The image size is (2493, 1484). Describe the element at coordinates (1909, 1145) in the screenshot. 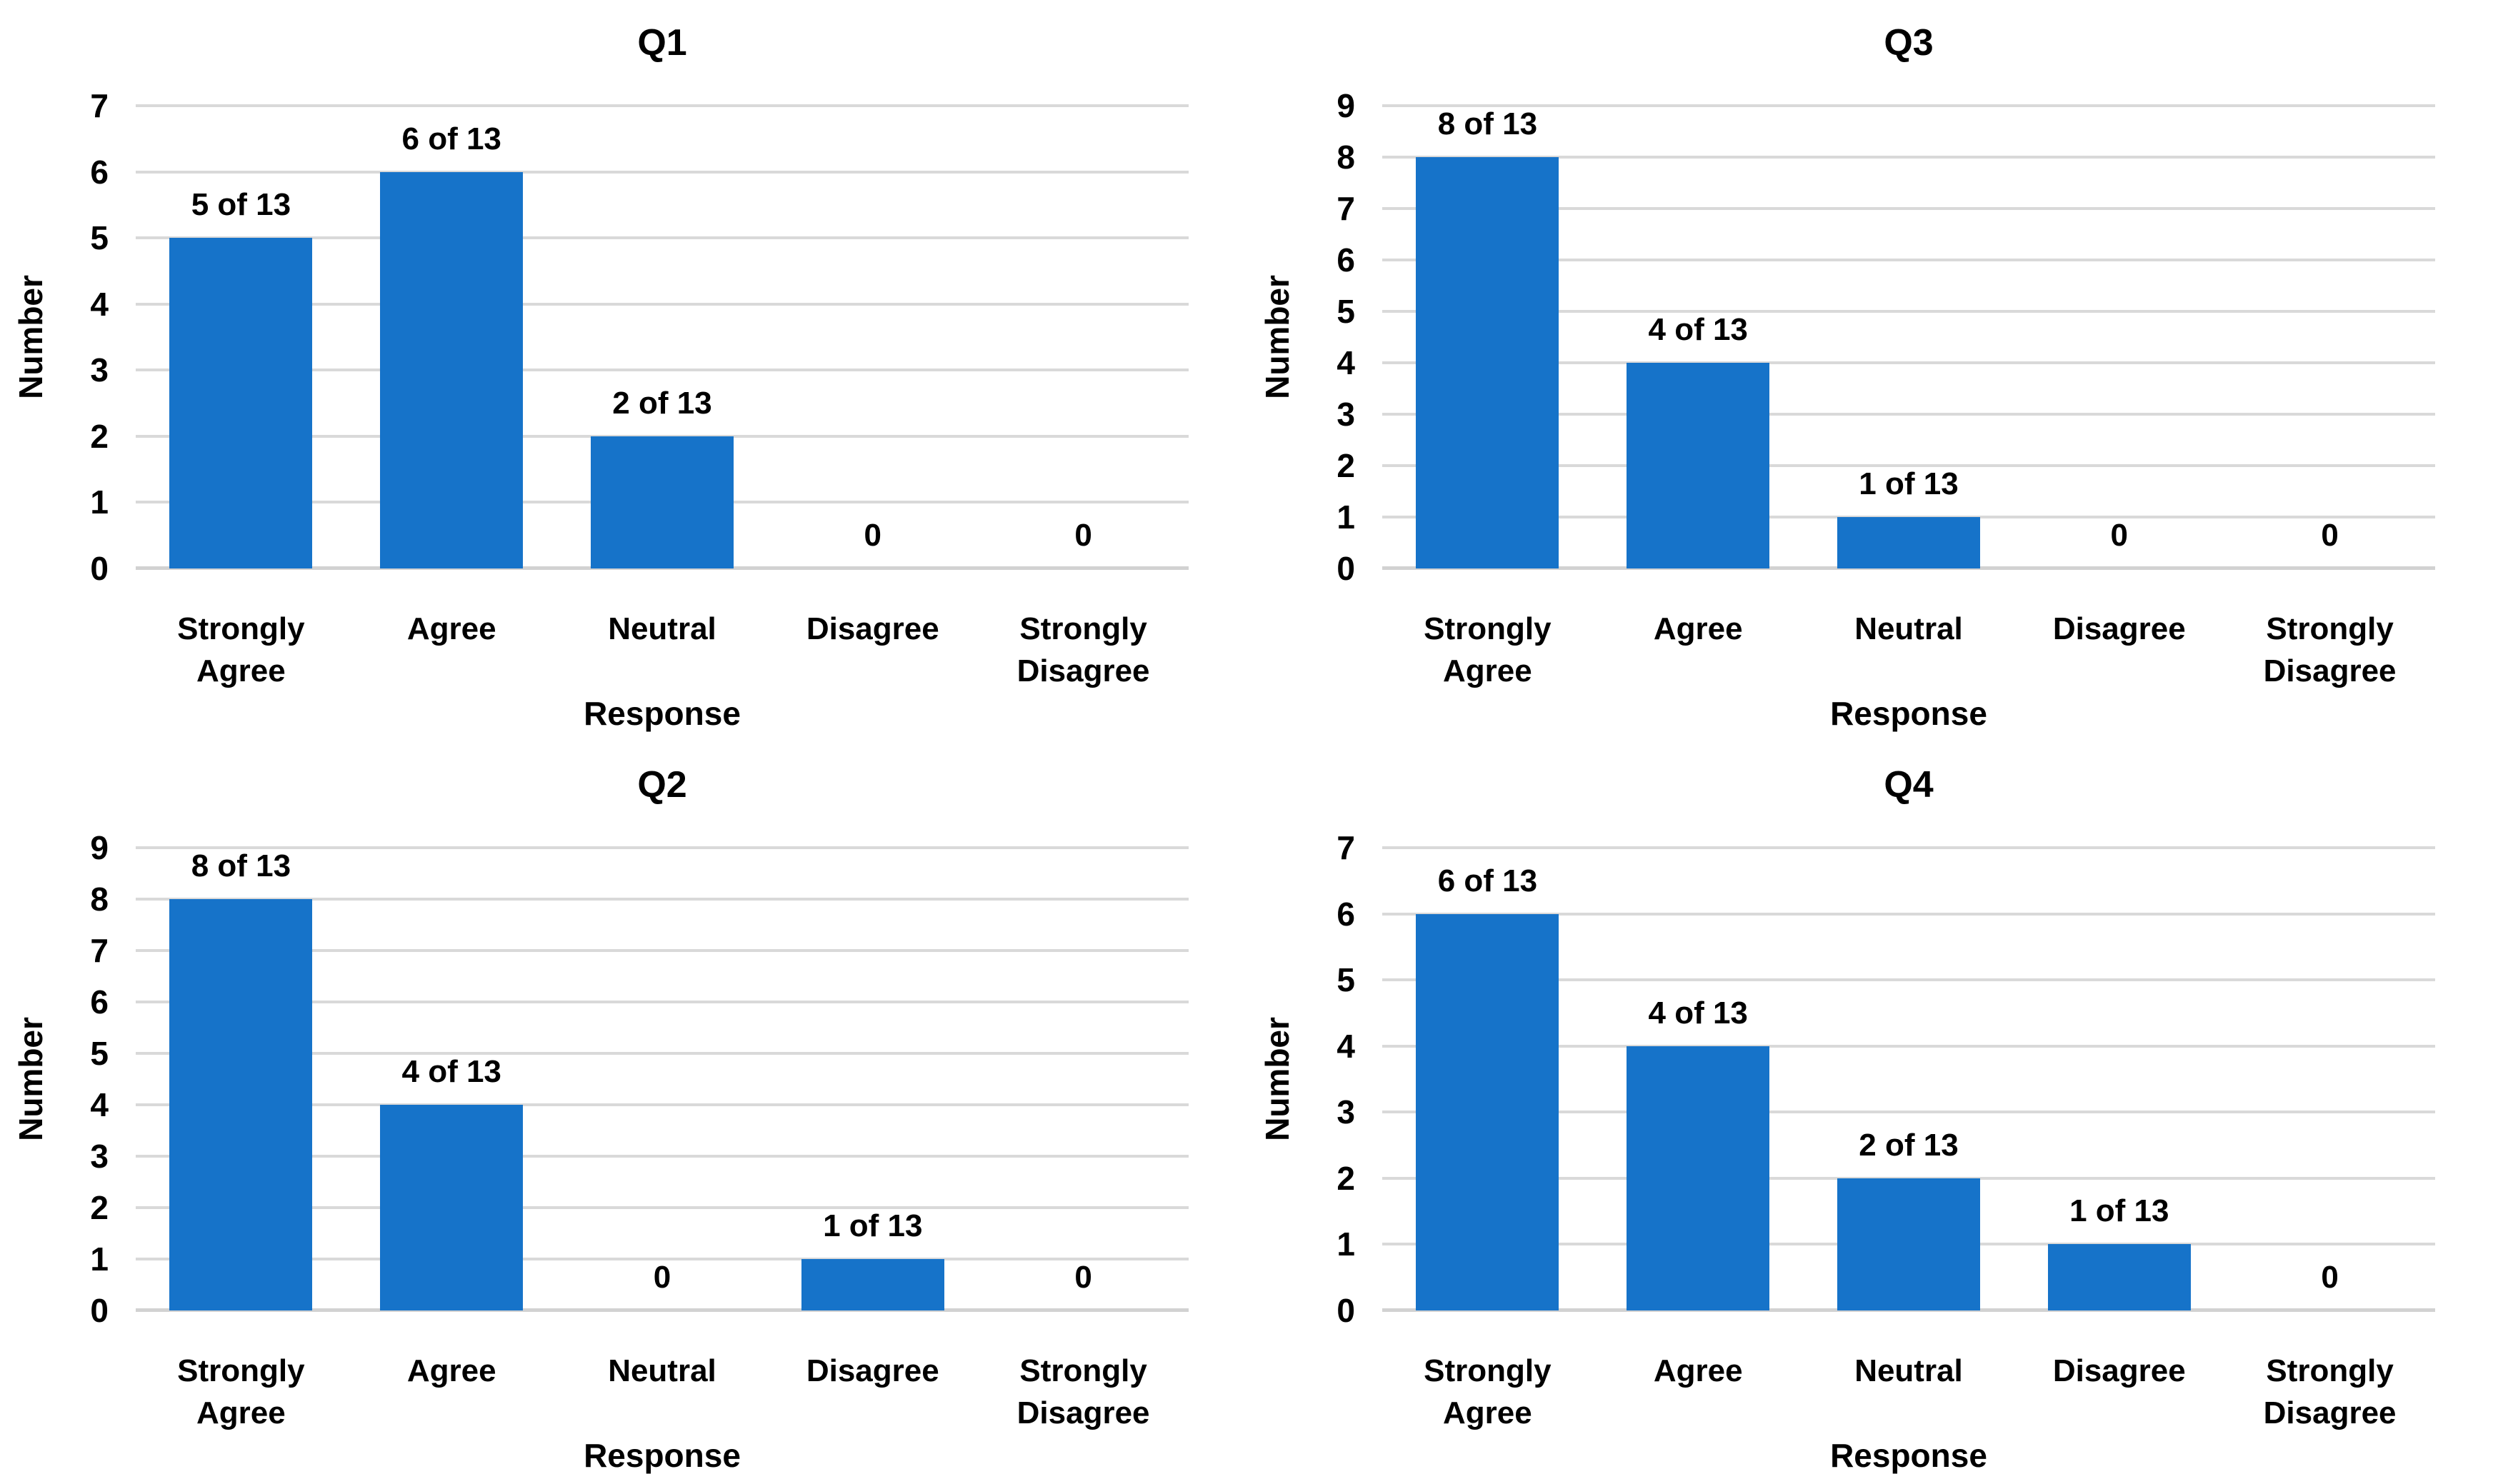

I see `bar-value-label: 2 of 13` at that location.